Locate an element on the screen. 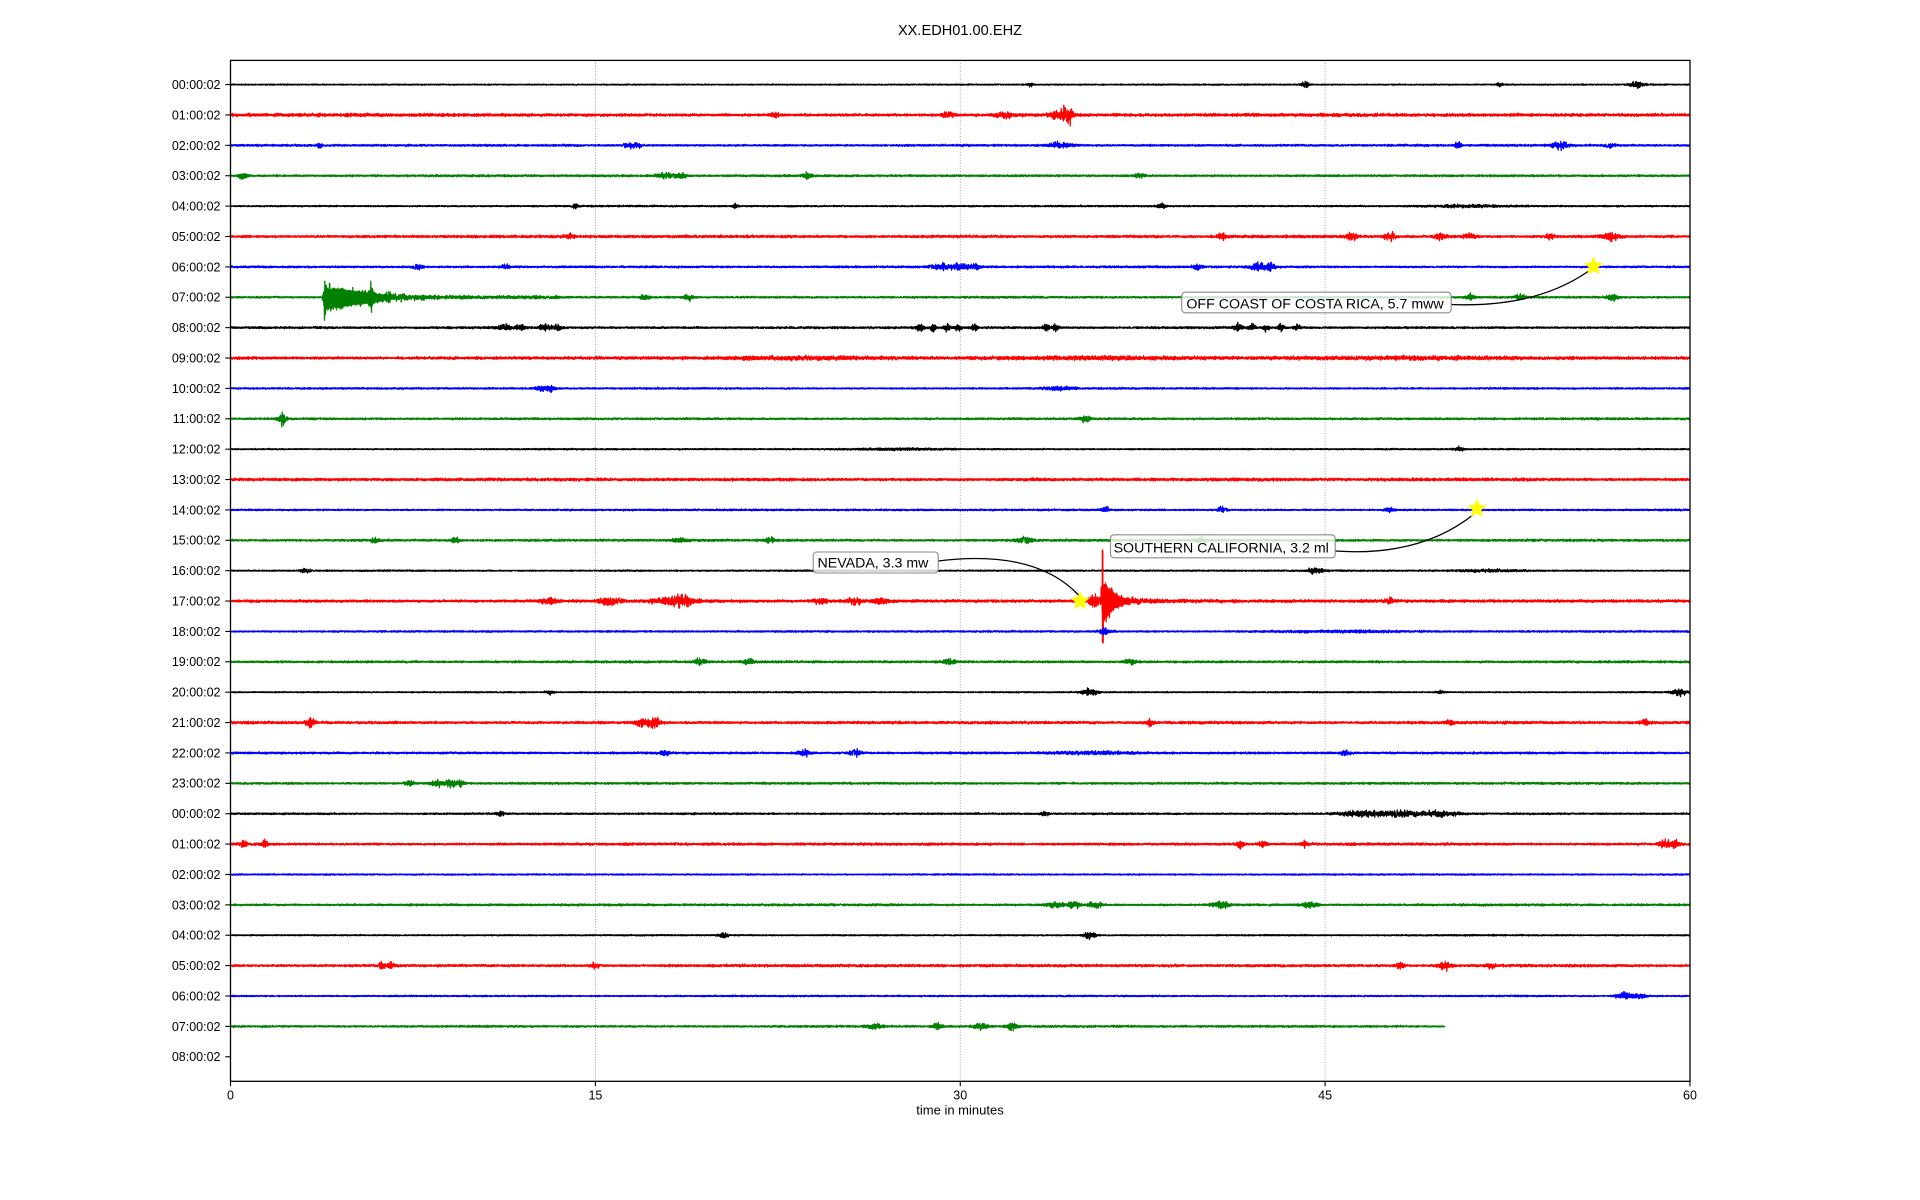  svg-text: 15 is located at coordinates (595, 1096).